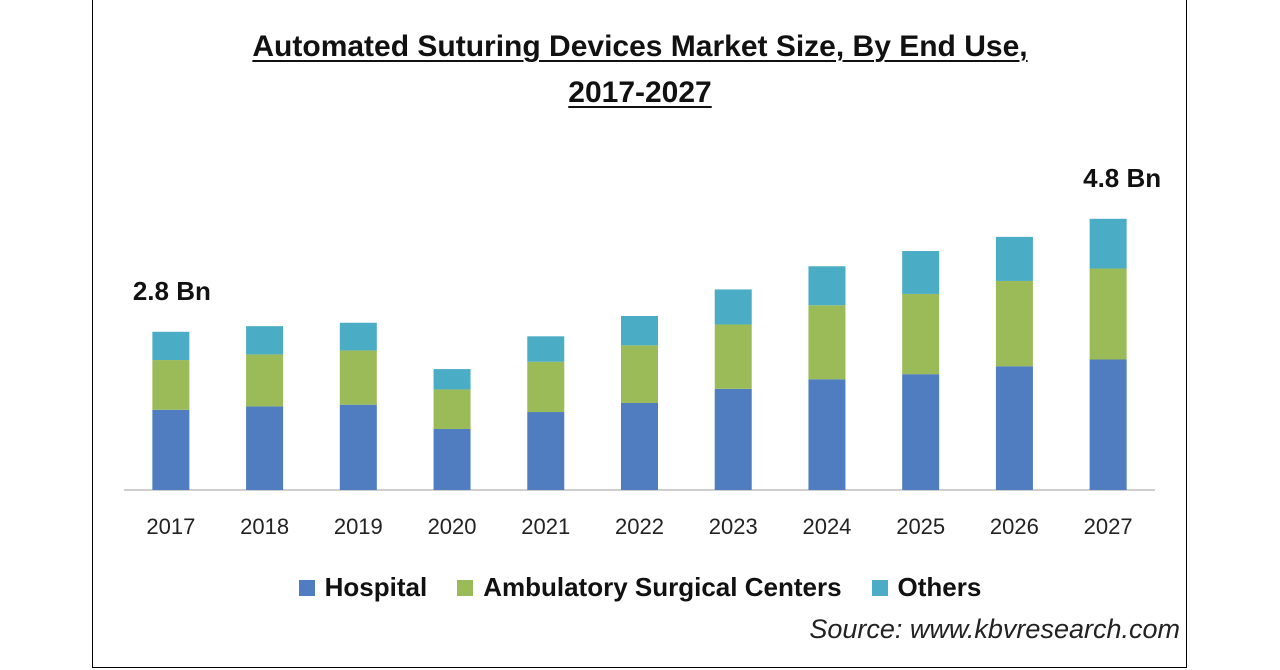 This screenshot has height=670, width=1280. What do you see at coordinates (452, 409) in the screenshot?
I see `bar-2020-ambulatory-surgical-centers` at bounding box center [452, 409].